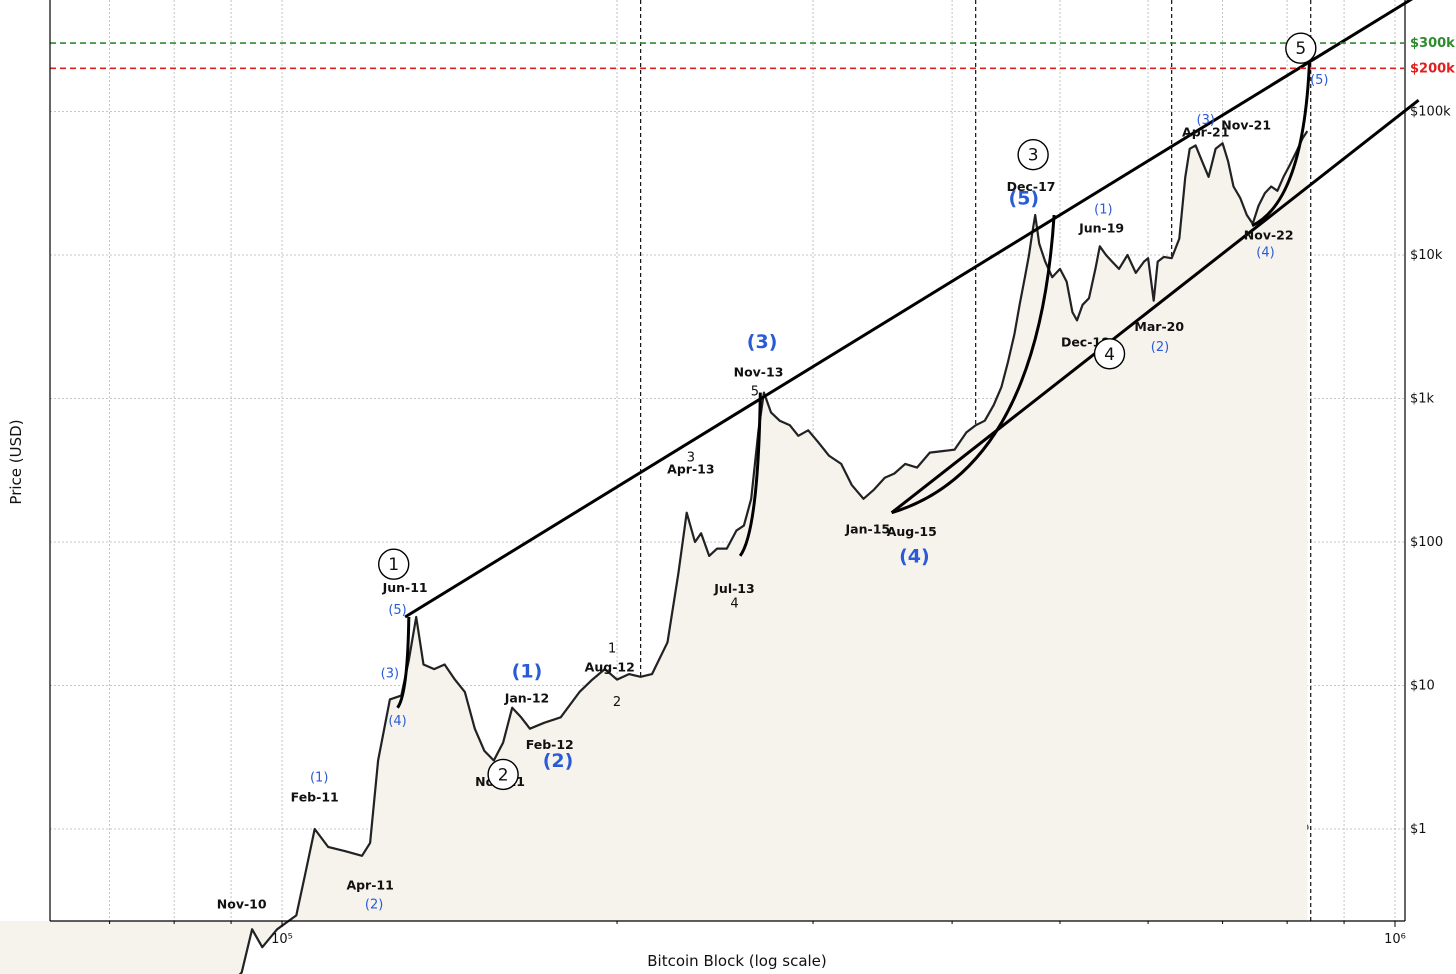 Image resolution: width=1456 pixels, height=974 pixels. Describe the element at coordinates (762, 342) in the screenshot. I see `wave-label: (3)` at that location.